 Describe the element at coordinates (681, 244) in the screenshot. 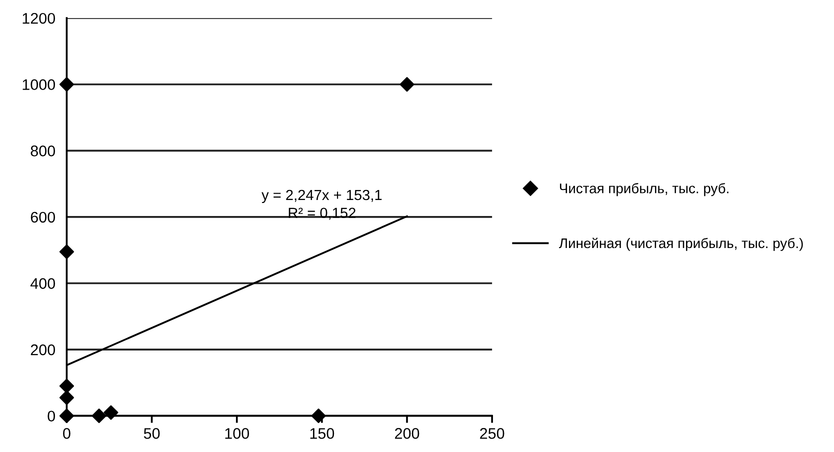

I see `legend-label: Линейная (чистая прибыль, тыс. руб.)` at that location.